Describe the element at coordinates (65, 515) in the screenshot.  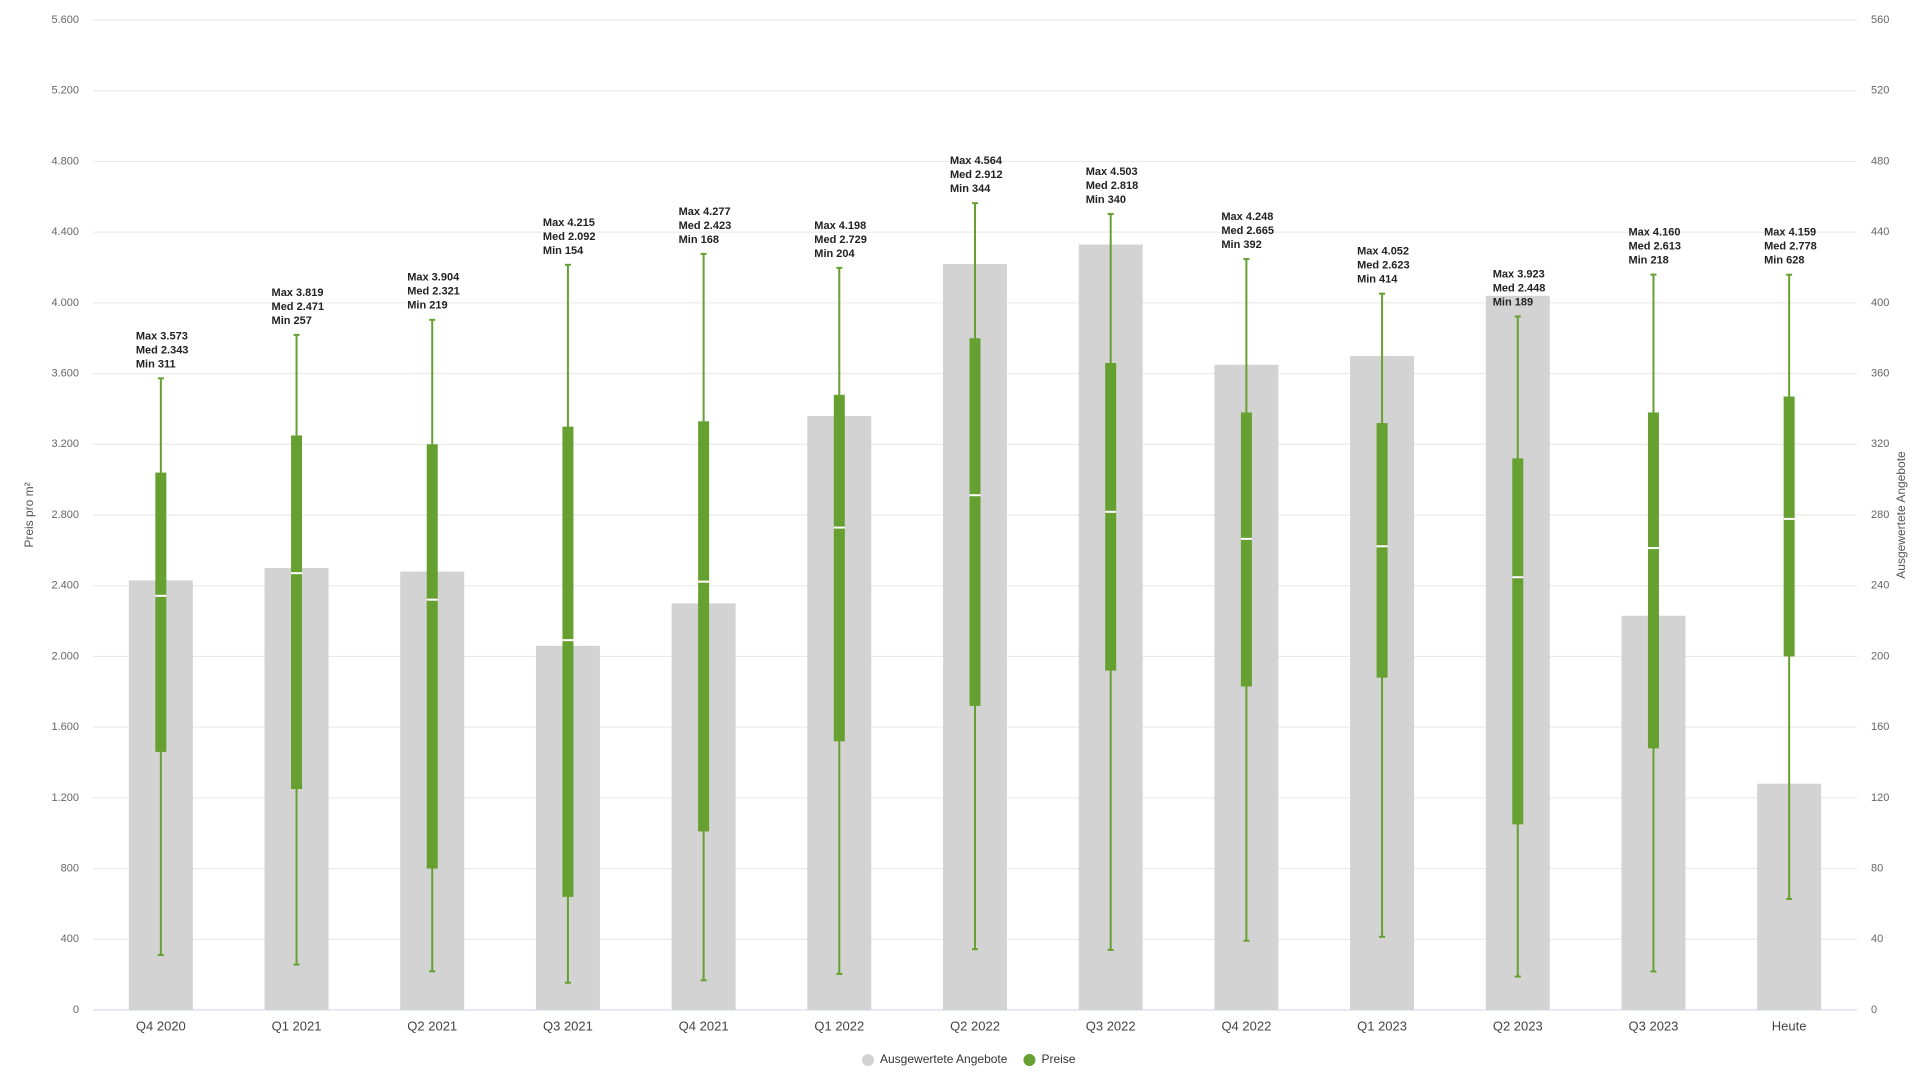
I see `y-tick-label: 2.800` at that location.